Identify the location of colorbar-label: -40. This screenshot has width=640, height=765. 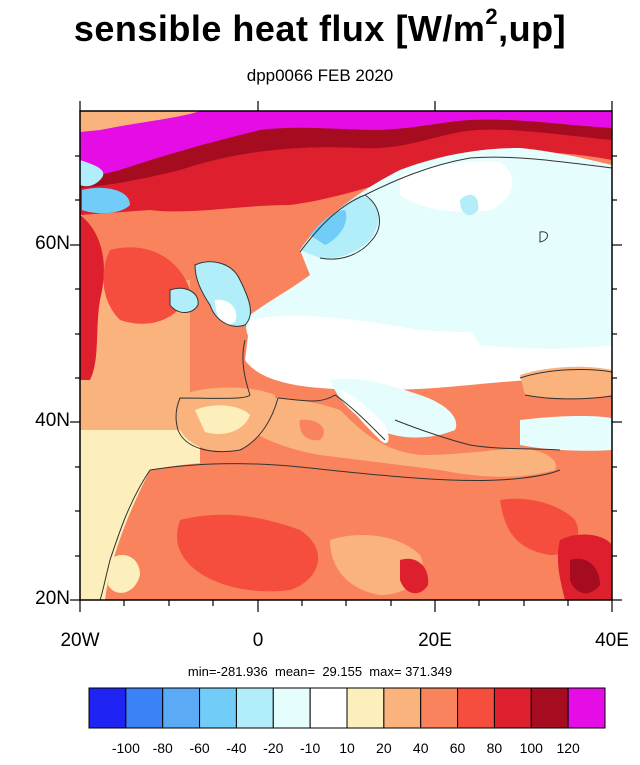
(236, 748).